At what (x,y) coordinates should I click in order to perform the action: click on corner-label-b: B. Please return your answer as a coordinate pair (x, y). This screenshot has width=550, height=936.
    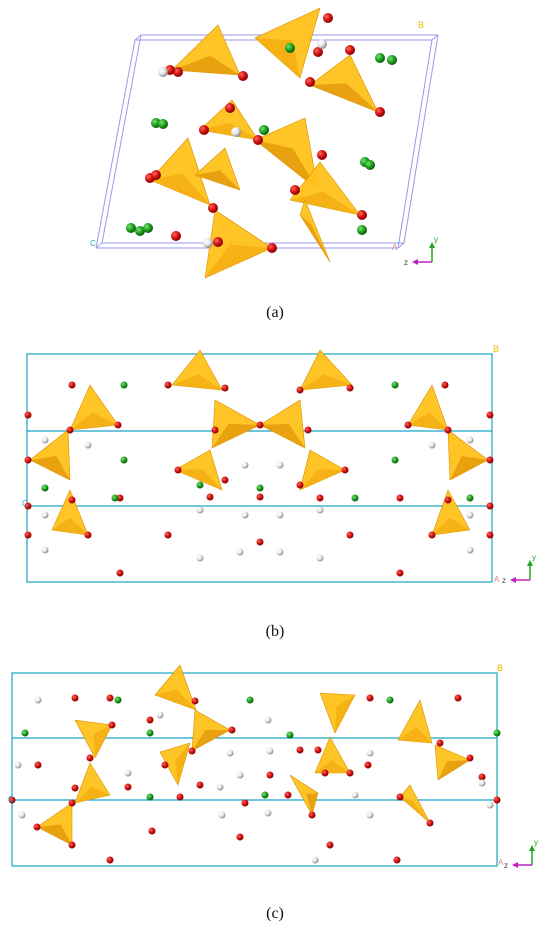
    Looking at the image, I should click on (496, 349).